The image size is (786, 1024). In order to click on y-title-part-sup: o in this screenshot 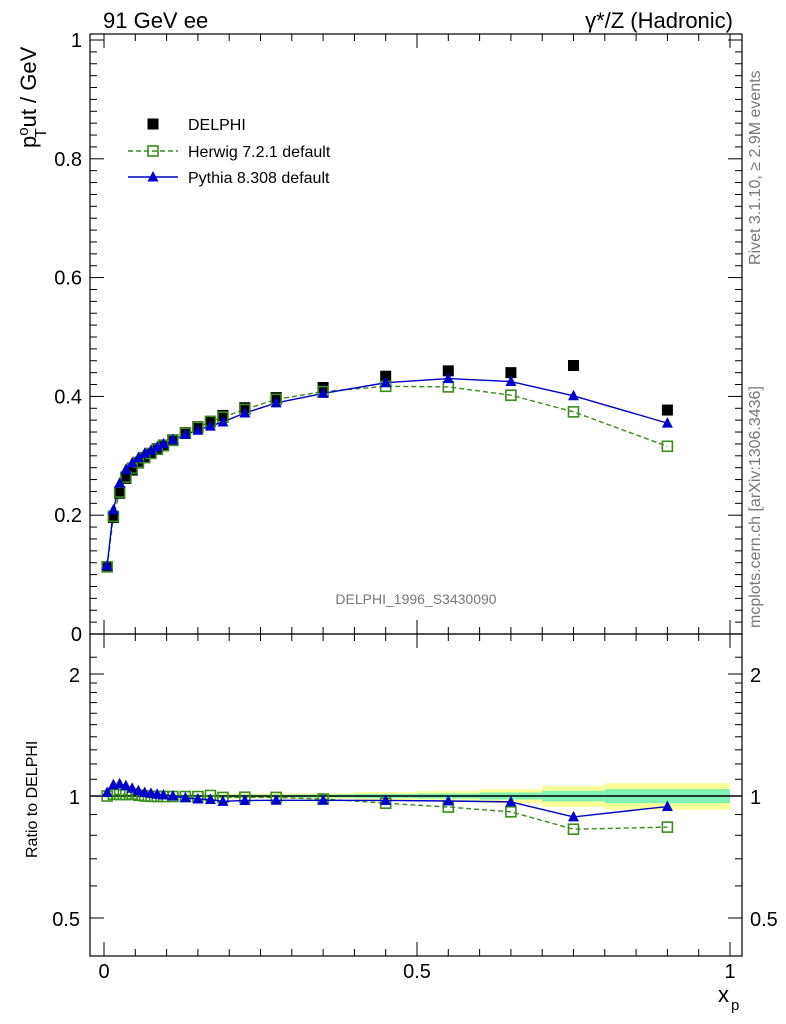, I will do `click(23, 131)`.